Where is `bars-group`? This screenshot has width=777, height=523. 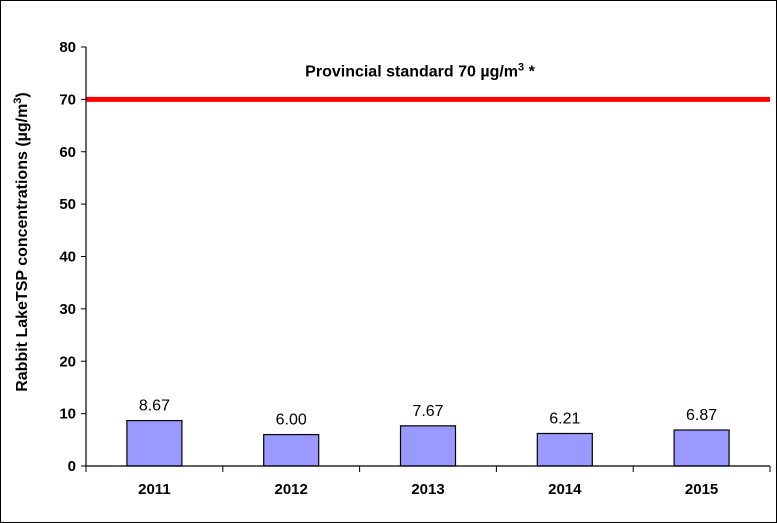 bars-group is located at coordinates (428, 443).